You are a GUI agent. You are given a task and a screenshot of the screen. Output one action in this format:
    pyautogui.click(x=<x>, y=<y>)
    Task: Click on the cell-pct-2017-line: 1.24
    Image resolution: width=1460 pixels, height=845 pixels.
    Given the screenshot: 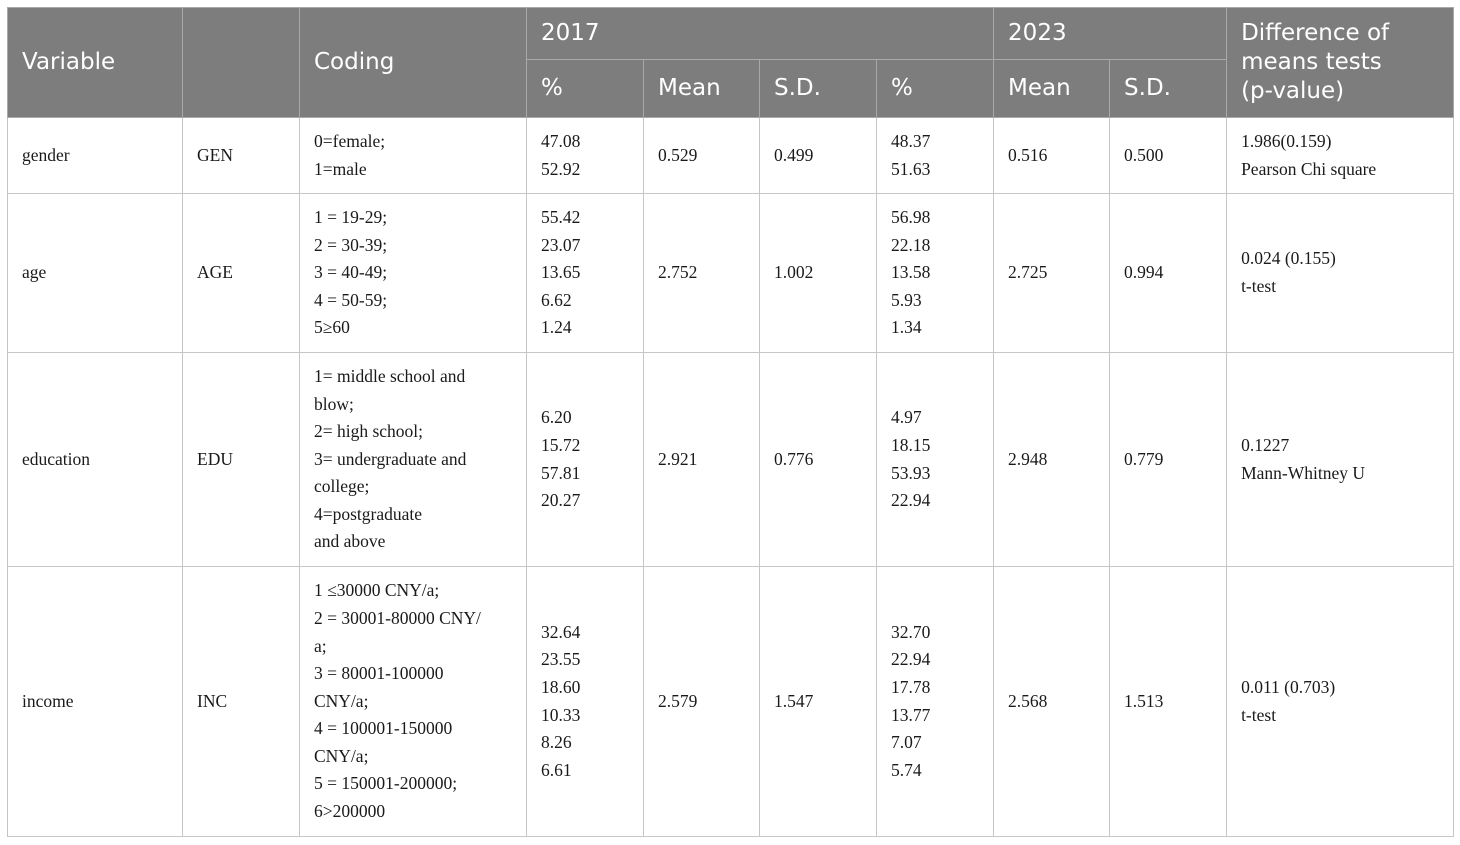 What is the action you would take?
    pyautogui.click(x=556, y=327)
    